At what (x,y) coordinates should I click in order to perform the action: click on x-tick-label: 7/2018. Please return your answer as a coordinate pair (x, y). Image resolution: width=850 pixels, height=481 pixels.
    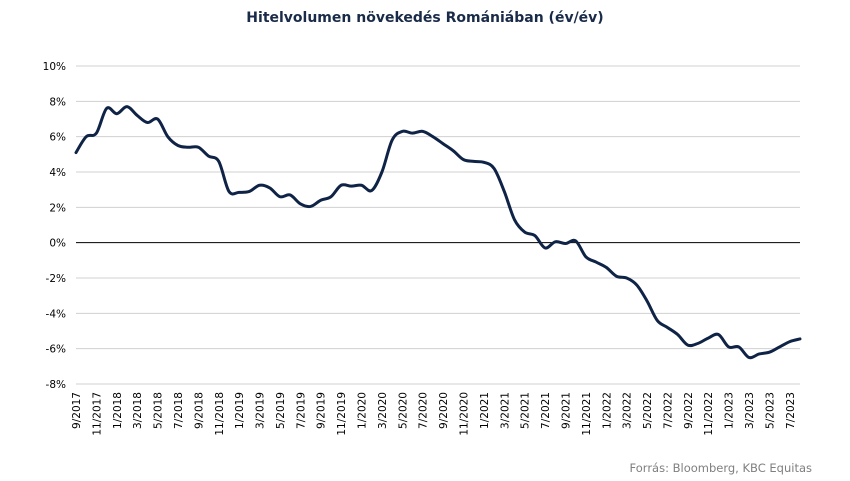
    Looking at the image, I should click on (179, 410).